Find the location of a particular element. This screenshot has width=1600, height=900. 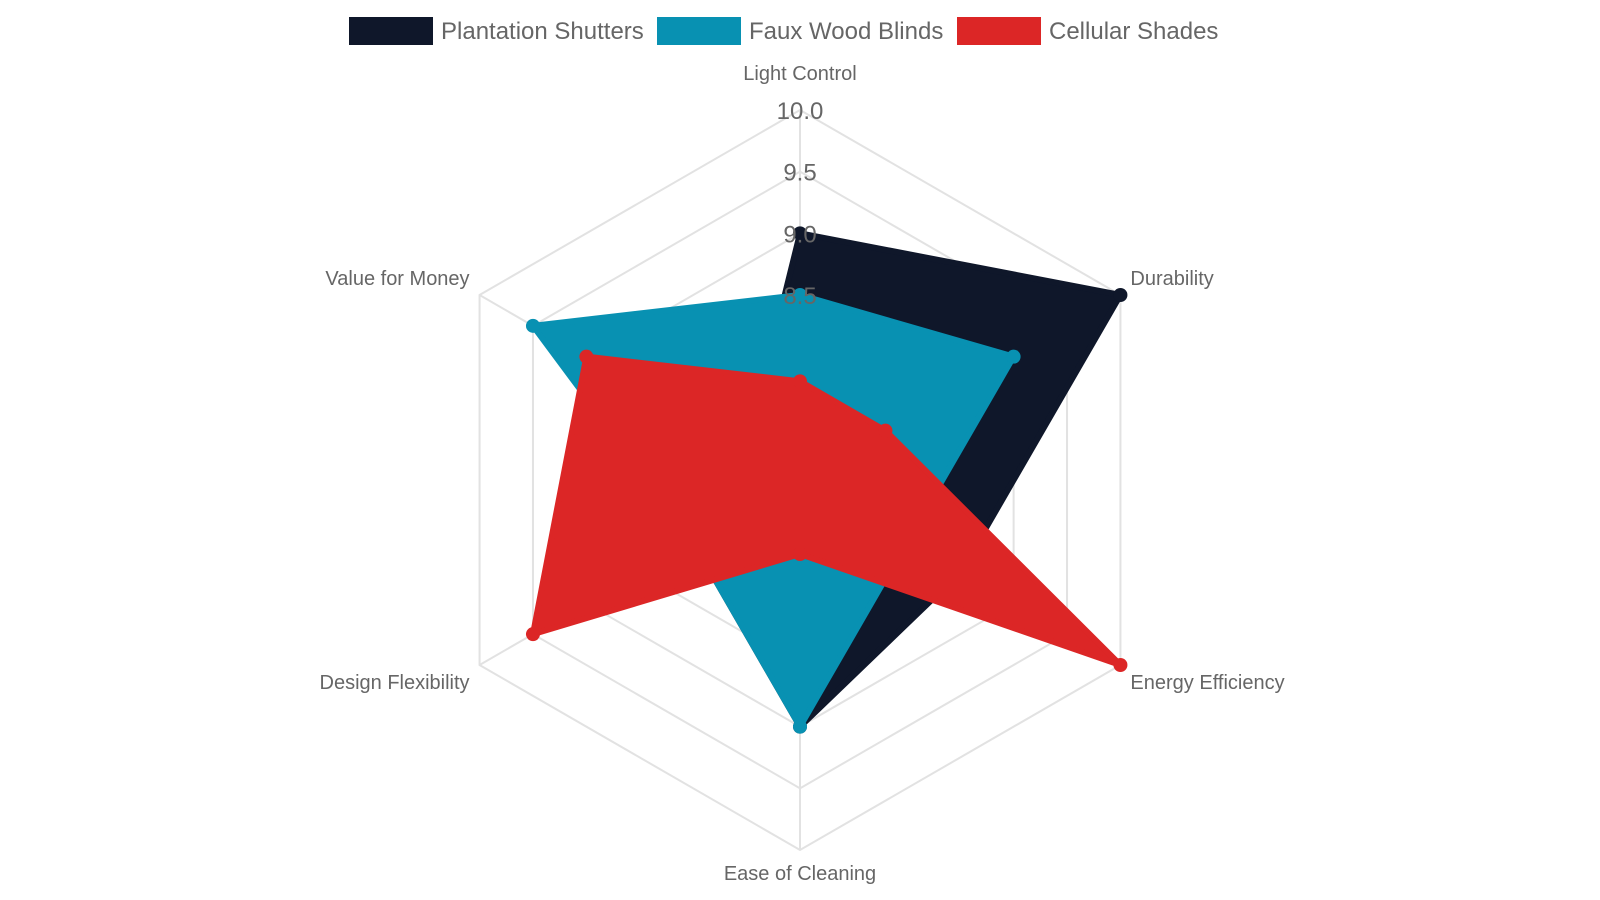

axis-label: Value for Money is located at coordinates (397, 279).